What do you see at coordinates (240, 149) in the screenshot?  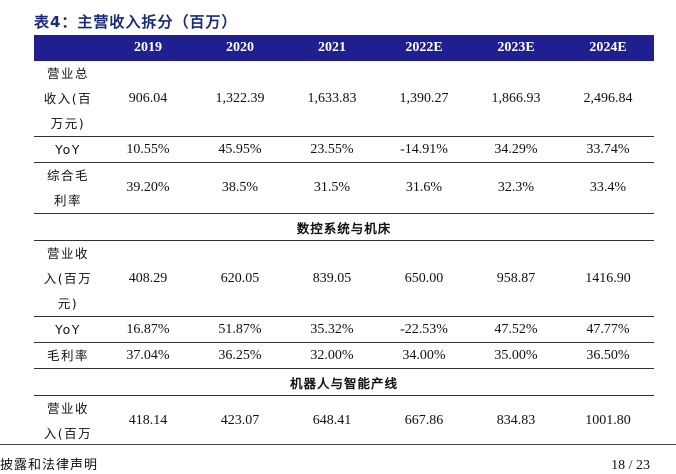 I see `table-cell: 45.95%` at bounding box center [240, 149].